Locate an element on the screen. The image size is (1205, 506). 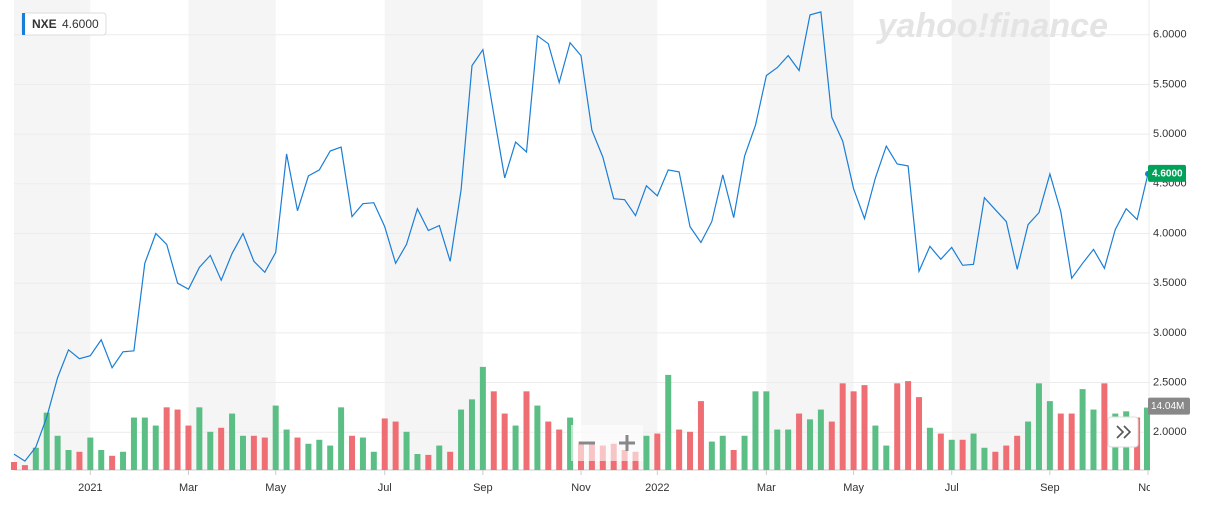
y-tick-label: 3.5000 is located at coordinates (1170, 283).